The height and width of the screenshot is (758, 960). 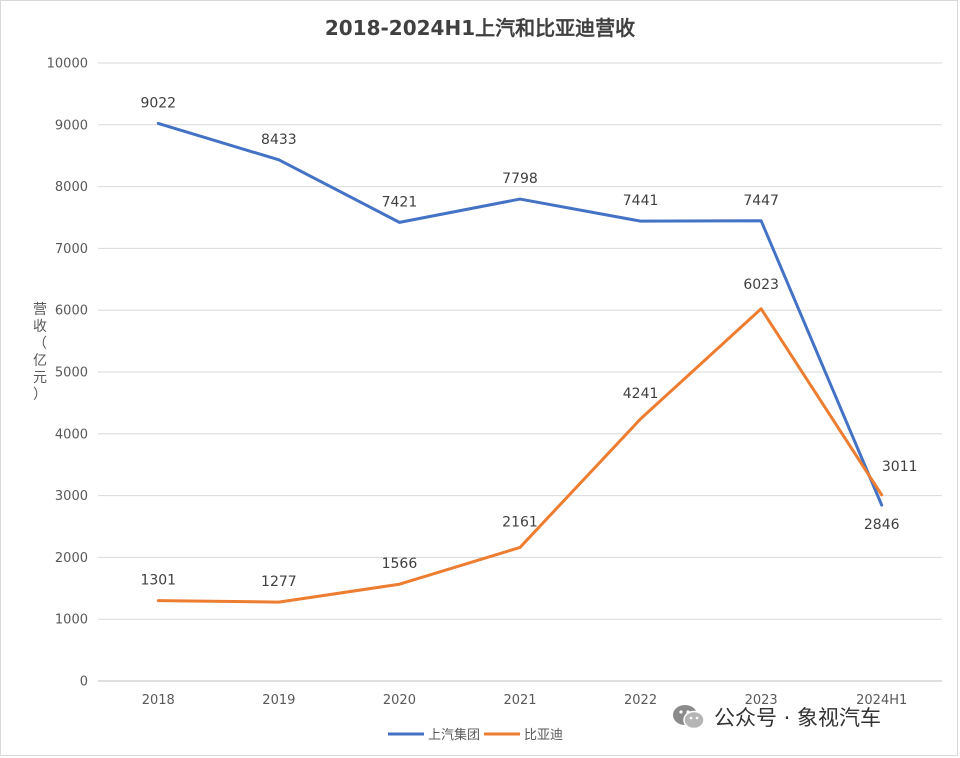 What do you see at coordinates (279, 582) in the screenshot?
I see `data-label: 1277` at bounding box center [279, 582].